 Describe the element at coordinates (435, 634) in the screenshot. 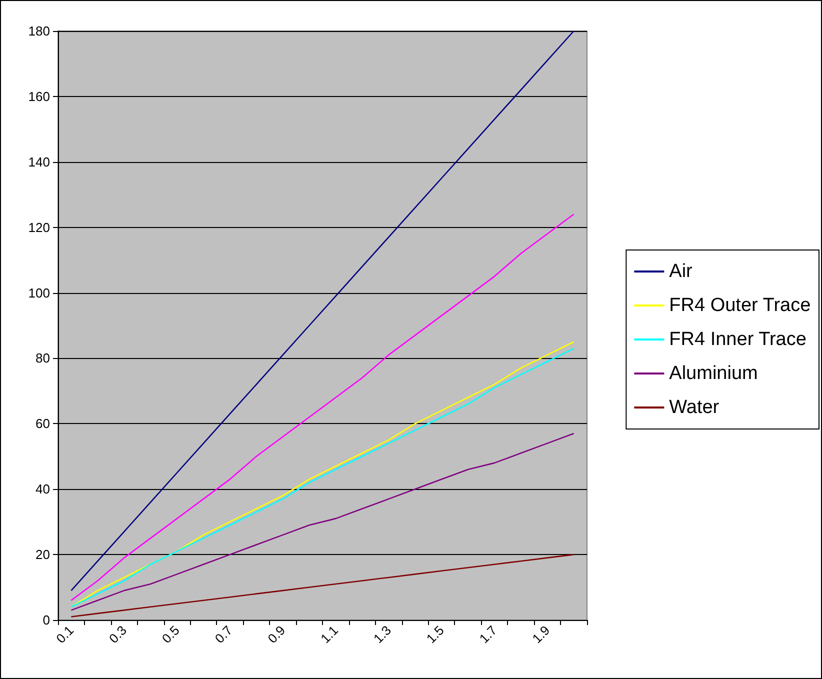

I see `x-tick-label: 1.5` at that location.